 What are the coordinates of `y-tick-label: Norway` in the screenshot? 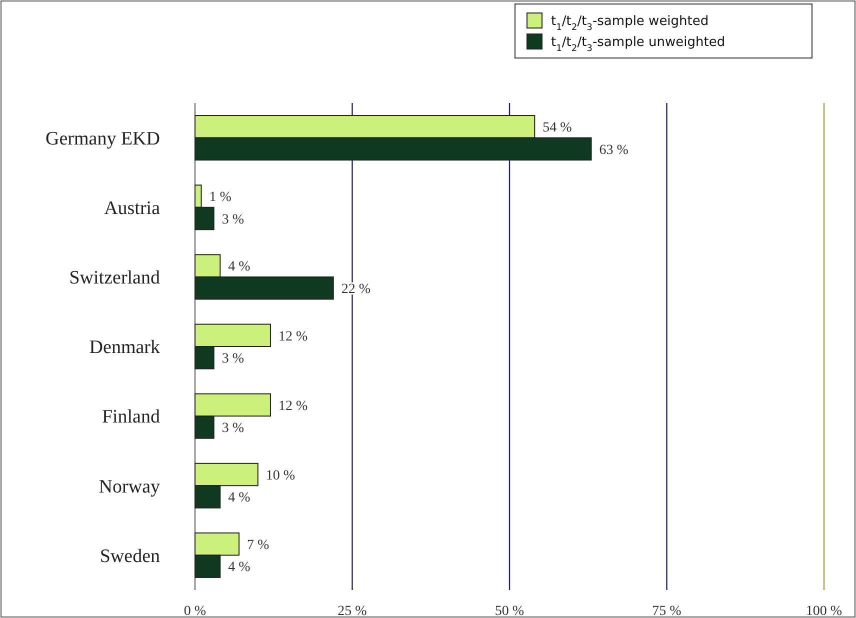 It's located at (129, 487).